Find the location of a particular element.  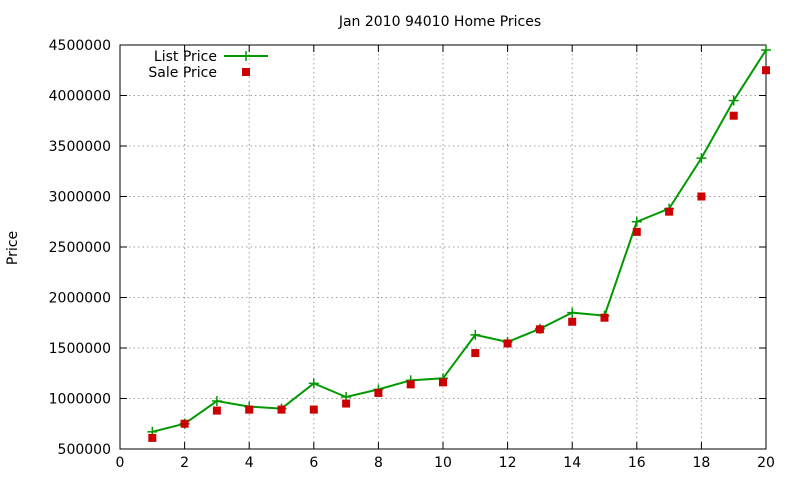

y-tick-label: 3500000 is located at coordinates (80, 147).